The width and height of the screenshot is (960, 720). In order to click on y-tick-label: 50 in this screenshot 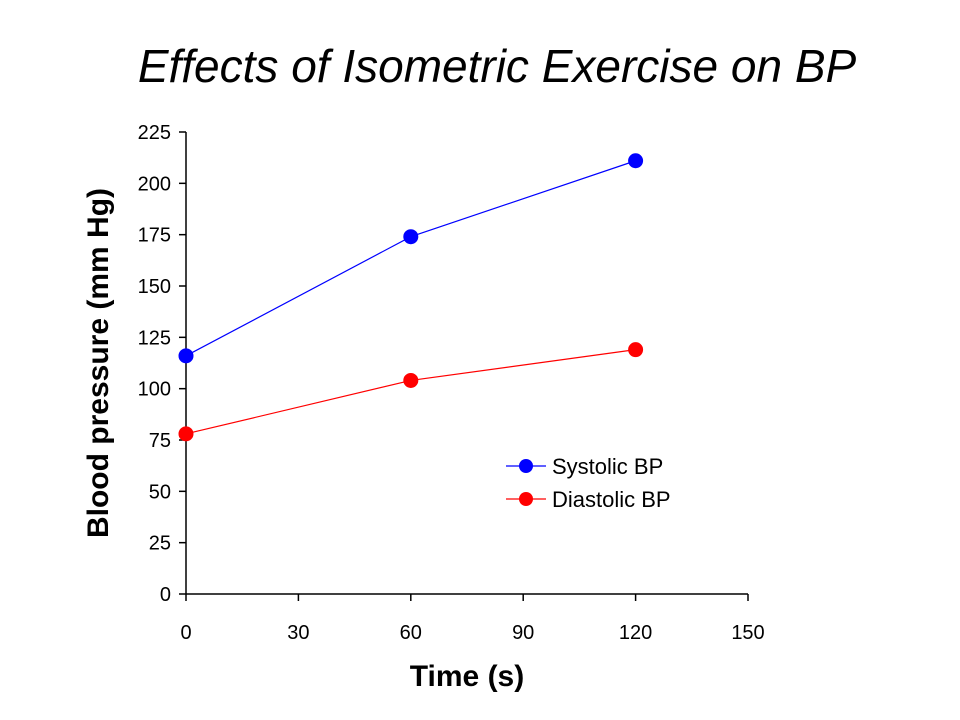, I will do `click(160, 492)`.